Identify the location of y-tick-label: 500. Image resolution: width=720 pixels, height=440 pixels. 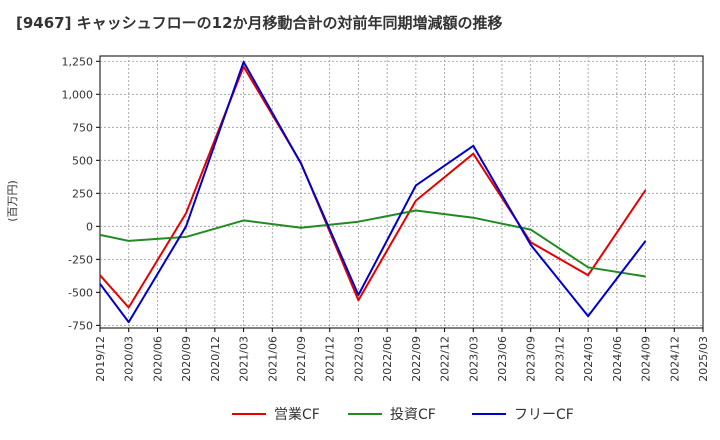
(82, 160).